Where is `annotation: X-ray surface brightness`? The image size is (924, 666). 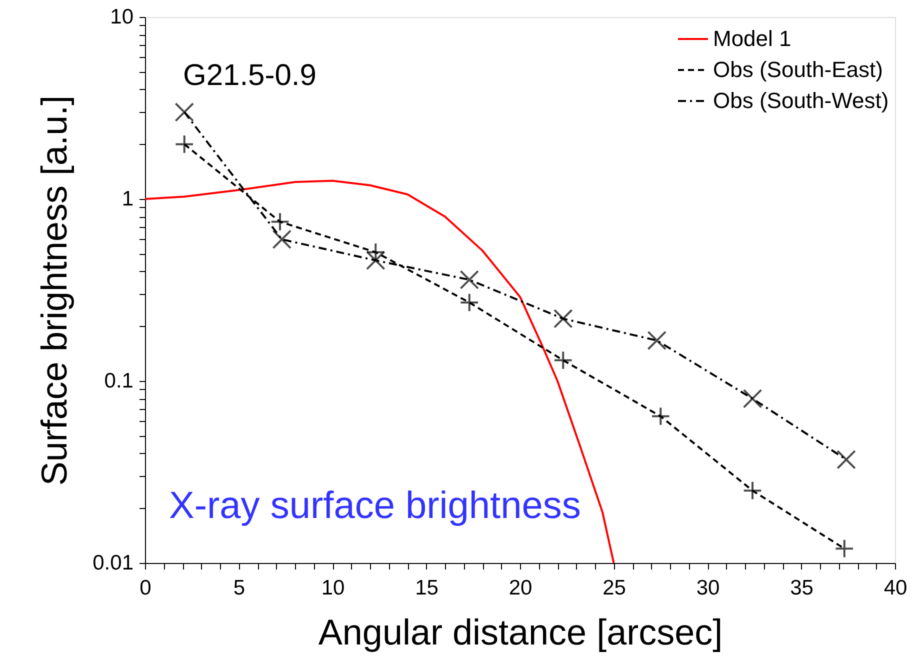
annotation: X-ray surface brightness is located at coordinates (375, 506).